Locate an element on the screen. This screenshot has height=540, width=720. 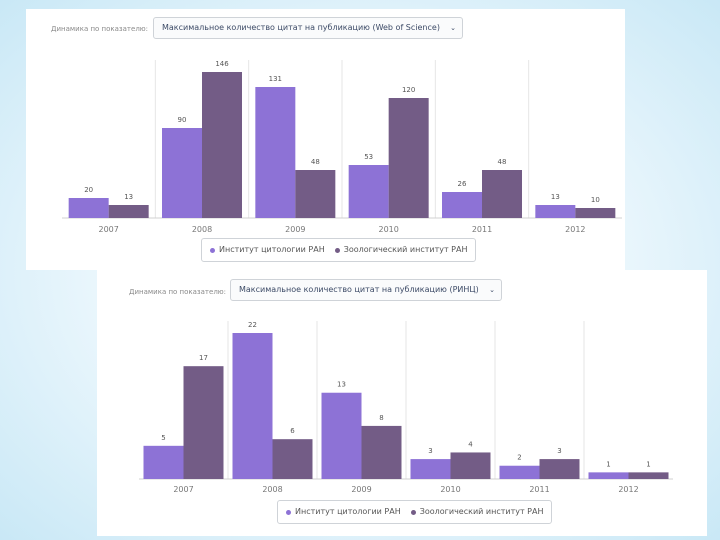
data-label: 26 is located at coordinates (462, 184).